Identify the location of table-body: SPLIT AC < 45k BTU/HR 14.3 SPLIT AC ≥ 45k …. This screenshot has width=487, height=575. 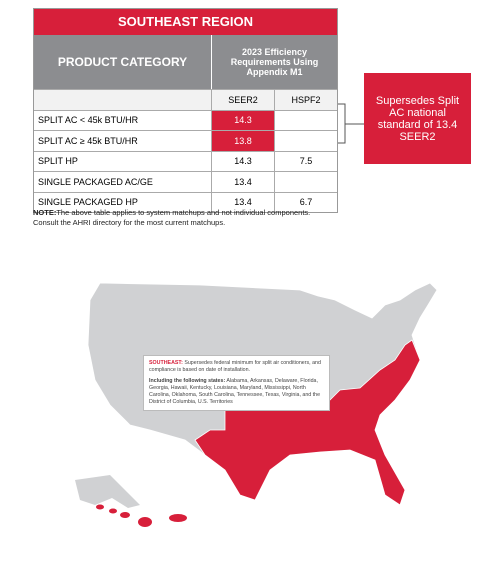
(185, 160).